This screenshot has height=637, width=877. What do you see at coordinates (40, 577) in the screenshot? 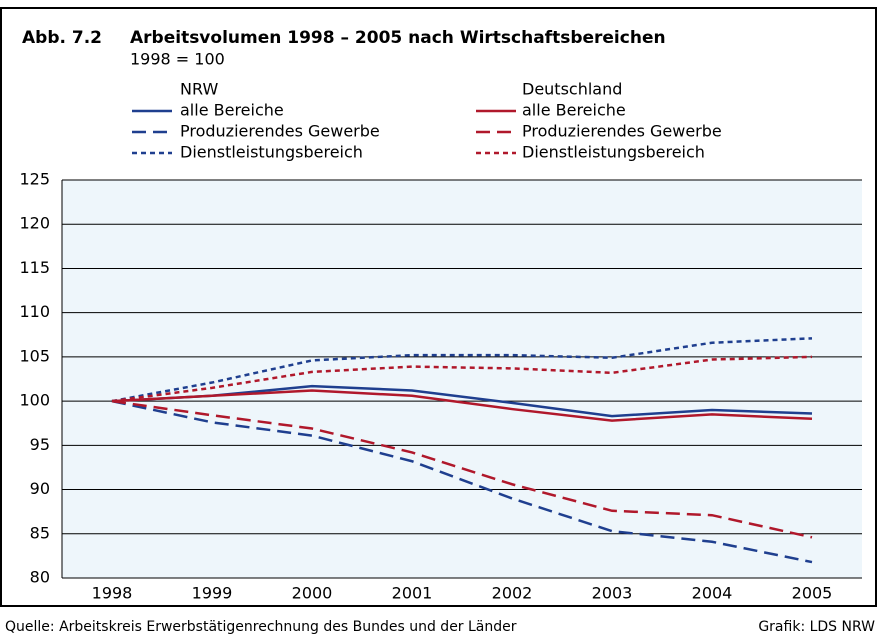
I see `y-tick-label: 80` at bounding box center [40, 577].